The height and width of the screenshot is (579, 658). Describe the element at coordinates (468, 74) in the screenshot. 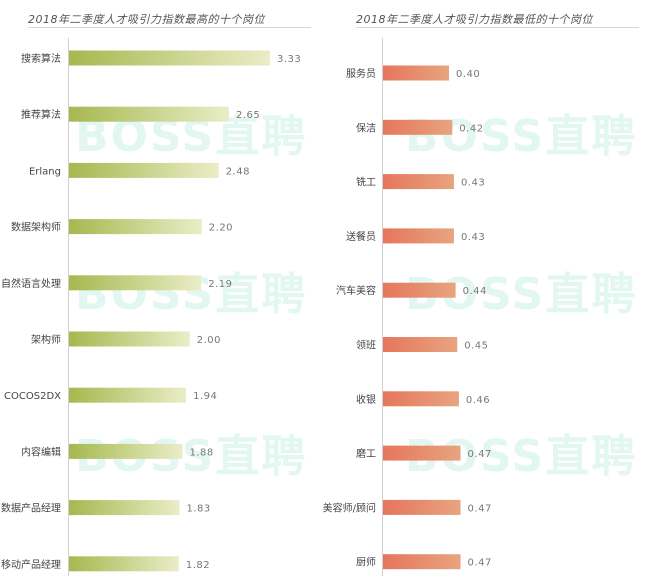

I see `value-label: 0.40` at that location.